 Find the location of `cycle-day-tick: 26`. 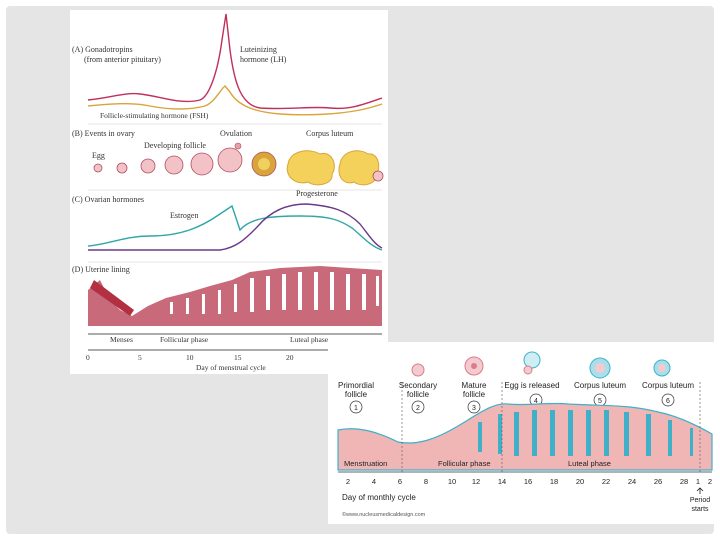

cycle-day-tick: 26 is located at coordinates (658, 481).